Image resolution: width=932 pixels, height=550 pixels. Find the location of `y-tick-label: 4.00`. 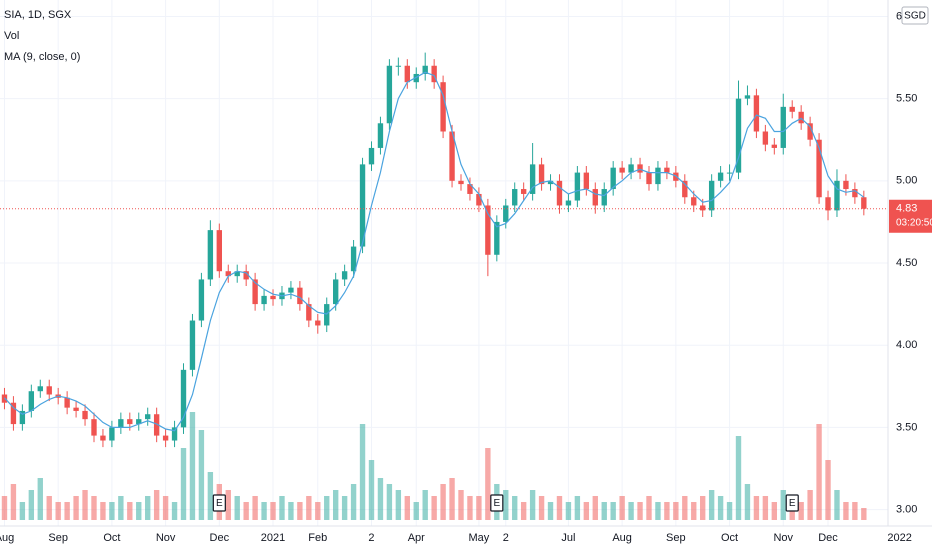

y-tick-label: 4.00 is located at coordinates (906, 345).